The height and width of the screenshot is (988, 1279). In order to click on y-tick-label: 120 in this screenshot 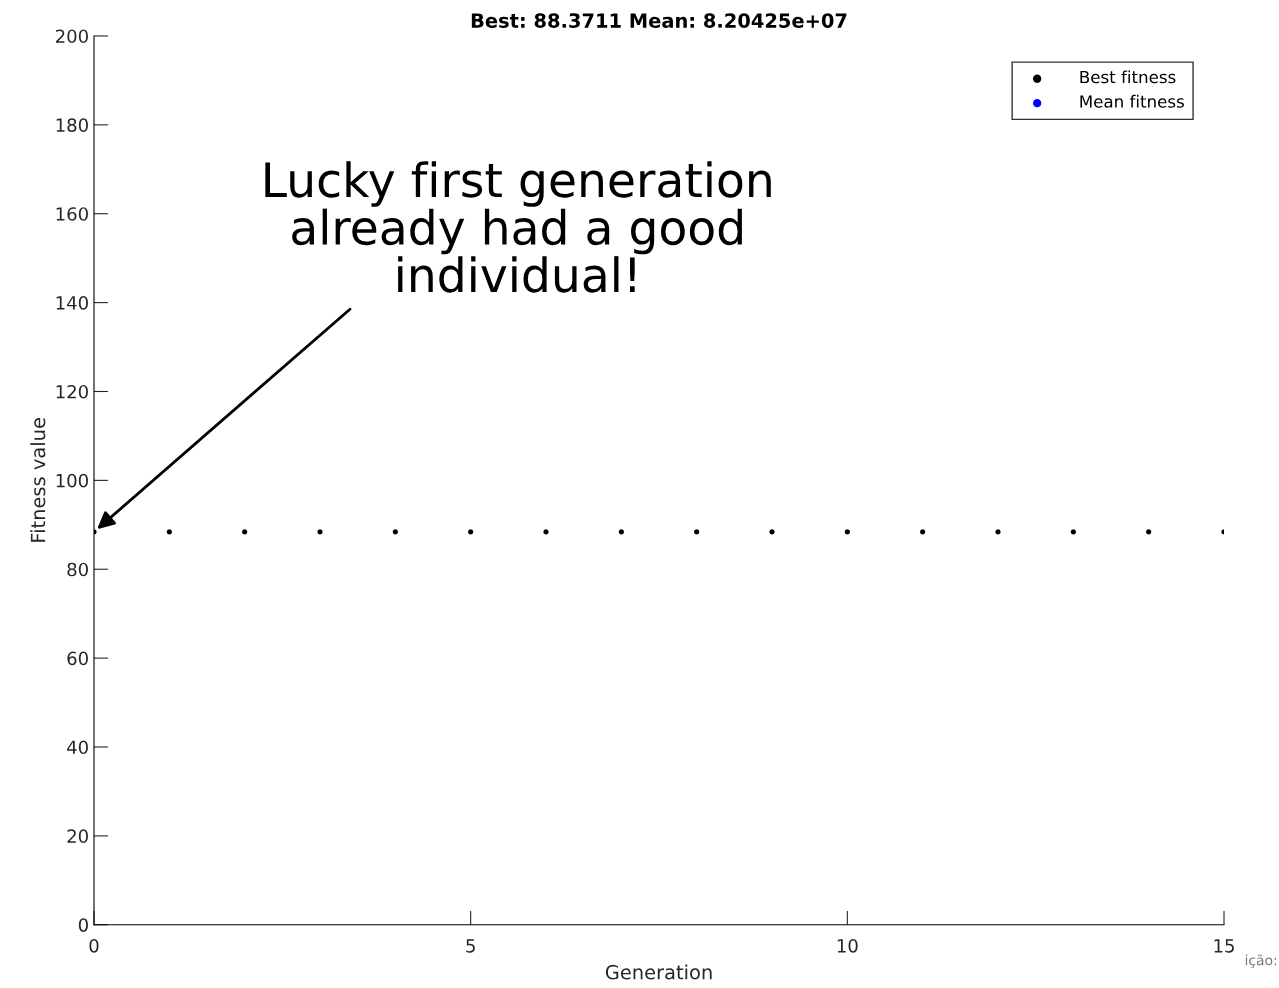, I will do `click(72, 391)`.